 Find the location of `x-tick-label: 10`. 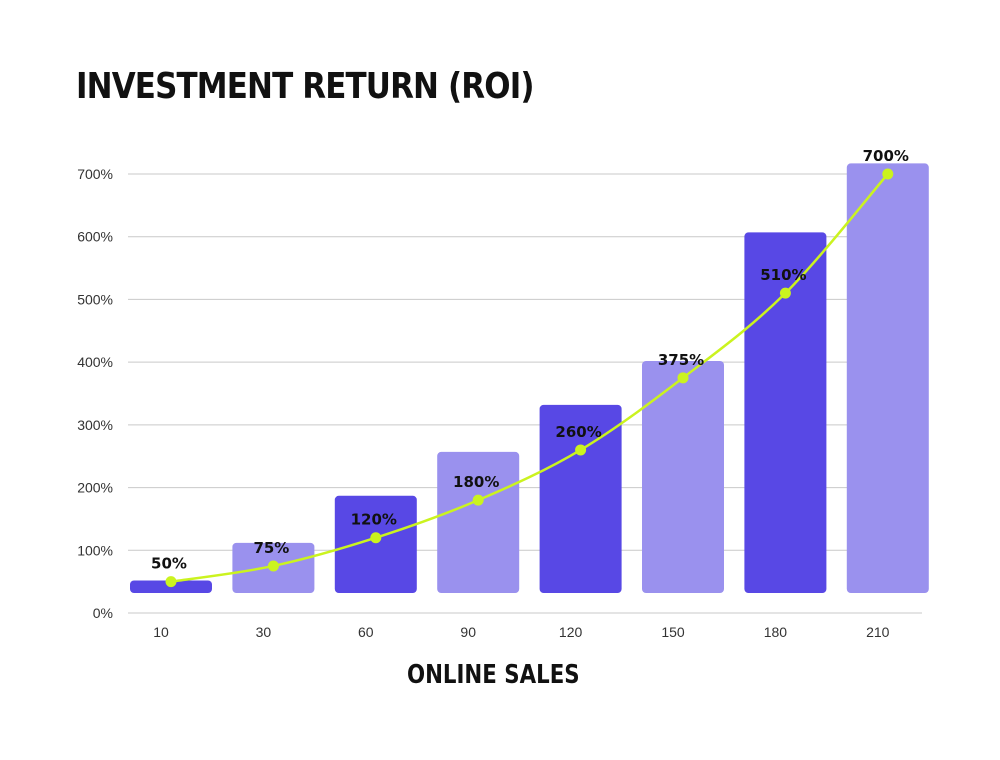

x-tick-label: 10 is located at coordinates (161, 632).